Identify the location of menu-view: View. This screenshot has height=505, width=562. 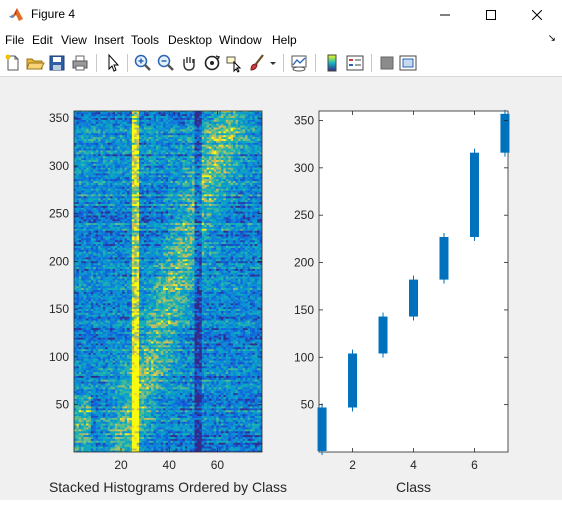
(74, 40).